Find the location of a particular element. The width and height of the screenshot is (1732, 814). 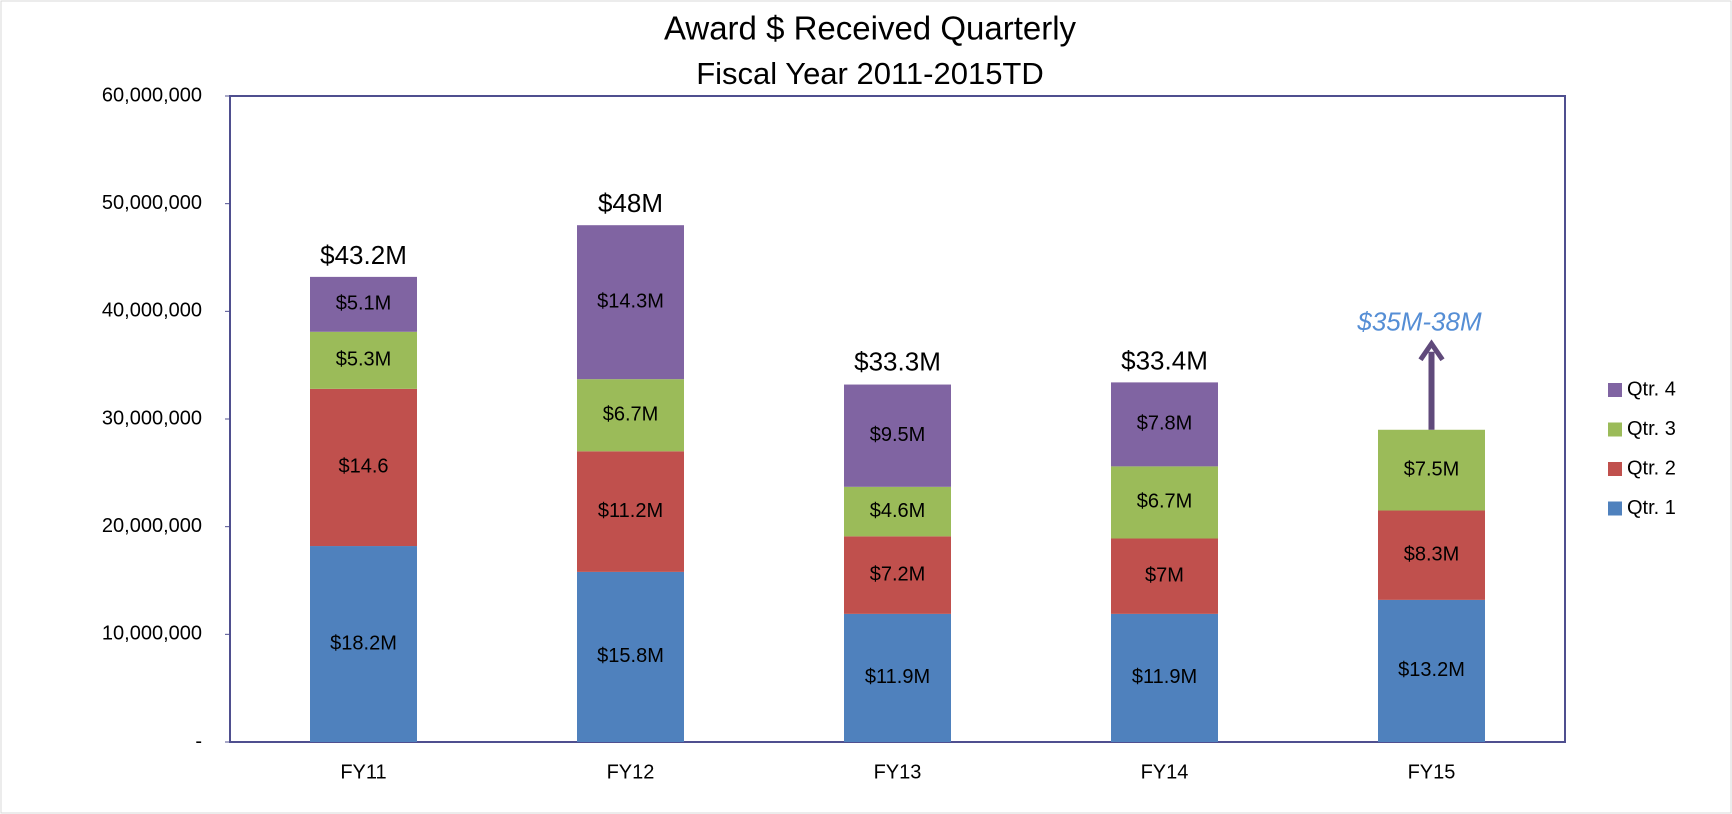

y-tick-label: 40,000,000 is located at coordinates (152, 311).